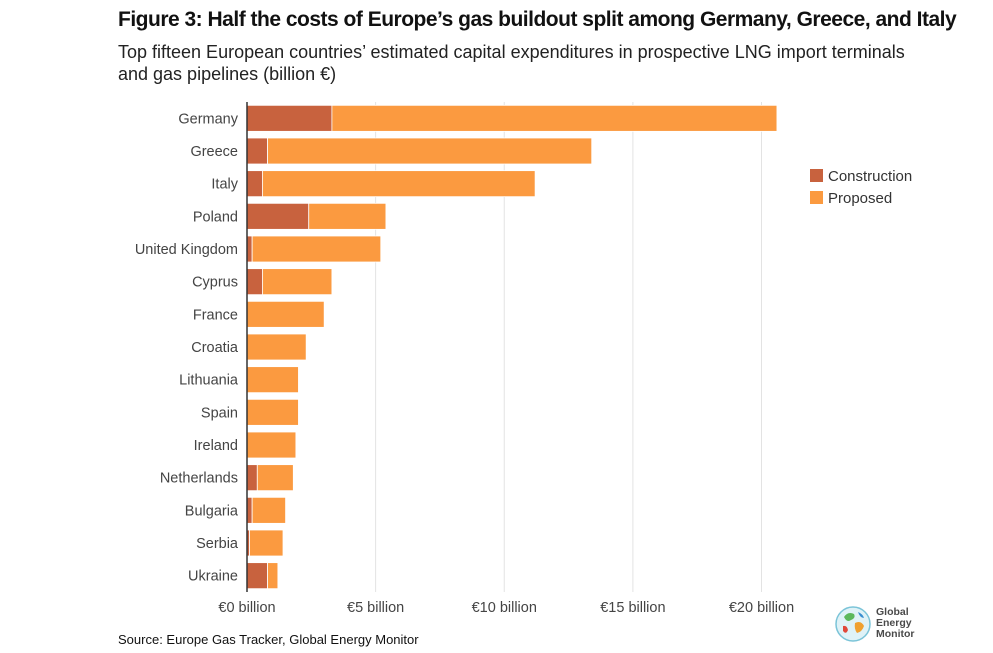  I want to click on legend-label-proposed: Proposed, so click(860, 198).